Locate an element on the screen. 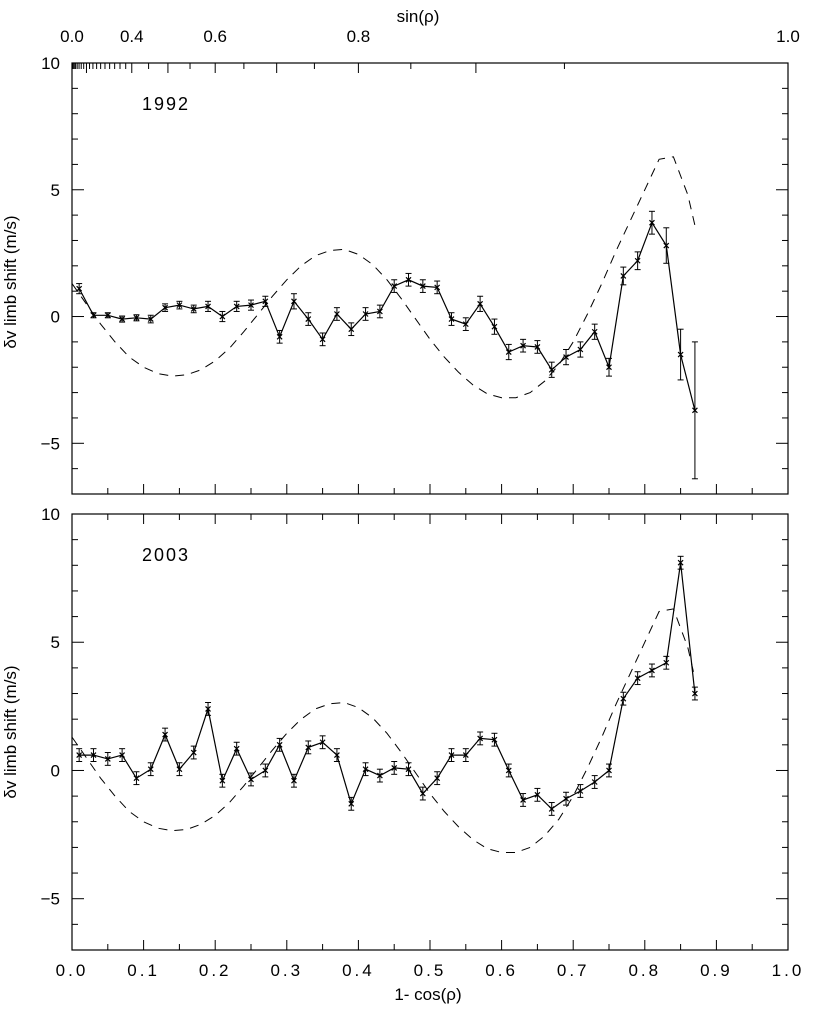  panel-year-1992: 1992 is located at coordinates (166, 104).